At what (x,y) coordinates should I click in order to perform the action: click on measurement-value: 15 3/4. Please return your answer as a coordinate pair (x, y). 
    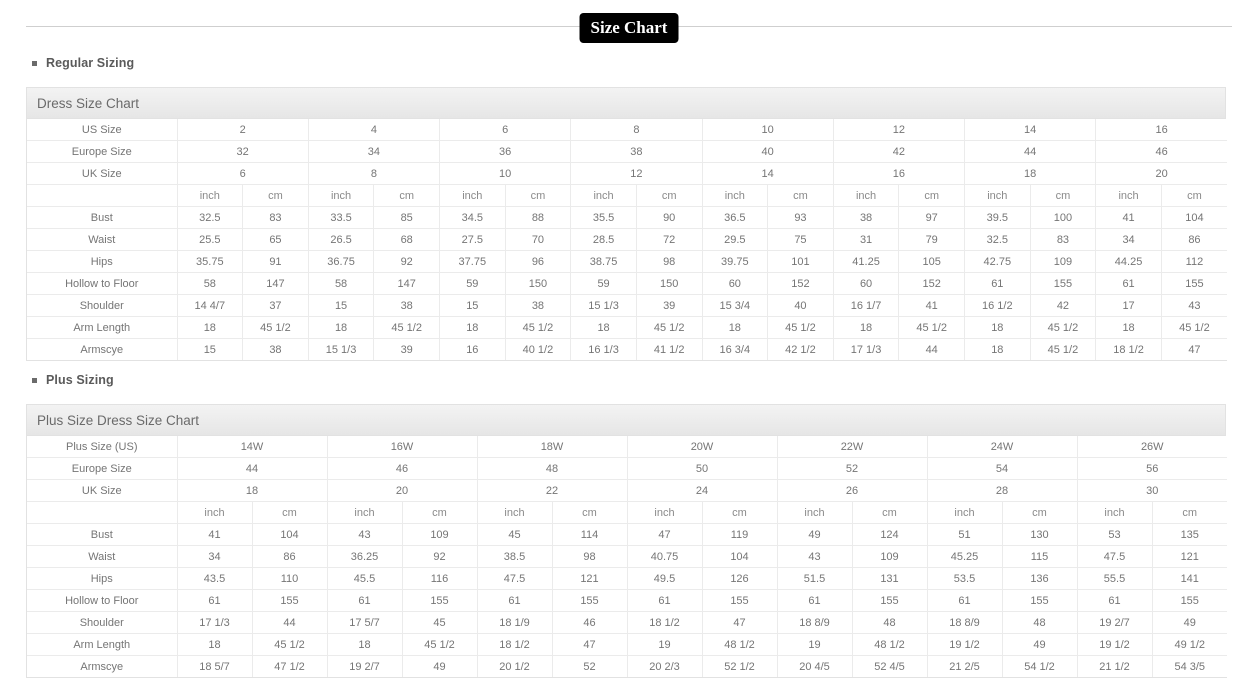
    Looking at the image, I should click on (735, 305).